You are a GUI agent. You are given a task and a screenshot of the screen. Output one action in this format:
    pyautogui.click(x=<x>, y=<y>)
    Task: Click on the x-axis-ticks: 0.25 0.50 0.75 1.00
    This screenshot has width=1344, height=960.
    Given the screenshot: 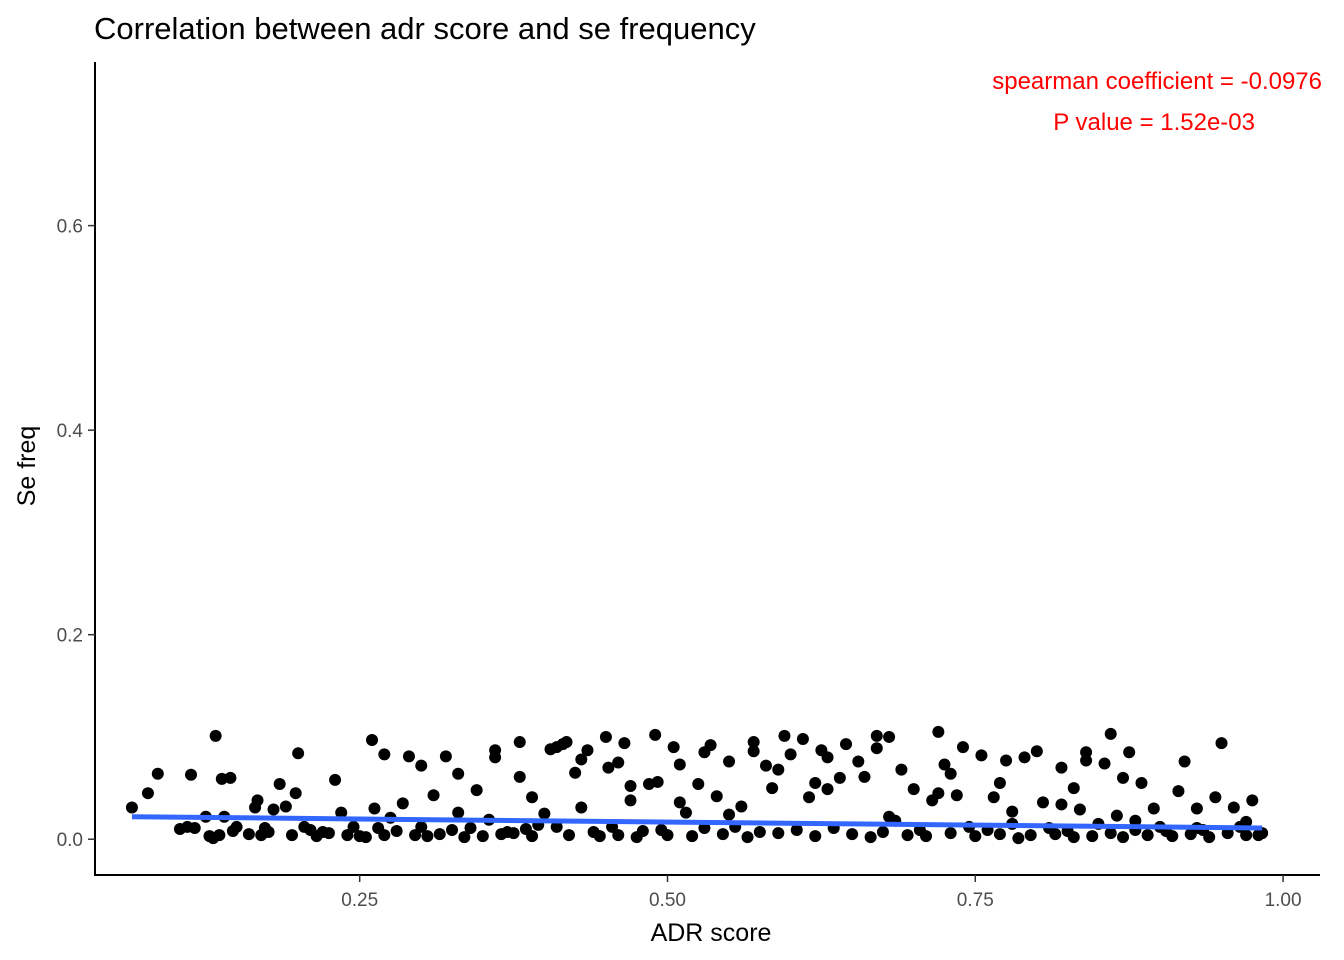 What is the action you would take?
    pyautogui.click(x=821, y=893)
    